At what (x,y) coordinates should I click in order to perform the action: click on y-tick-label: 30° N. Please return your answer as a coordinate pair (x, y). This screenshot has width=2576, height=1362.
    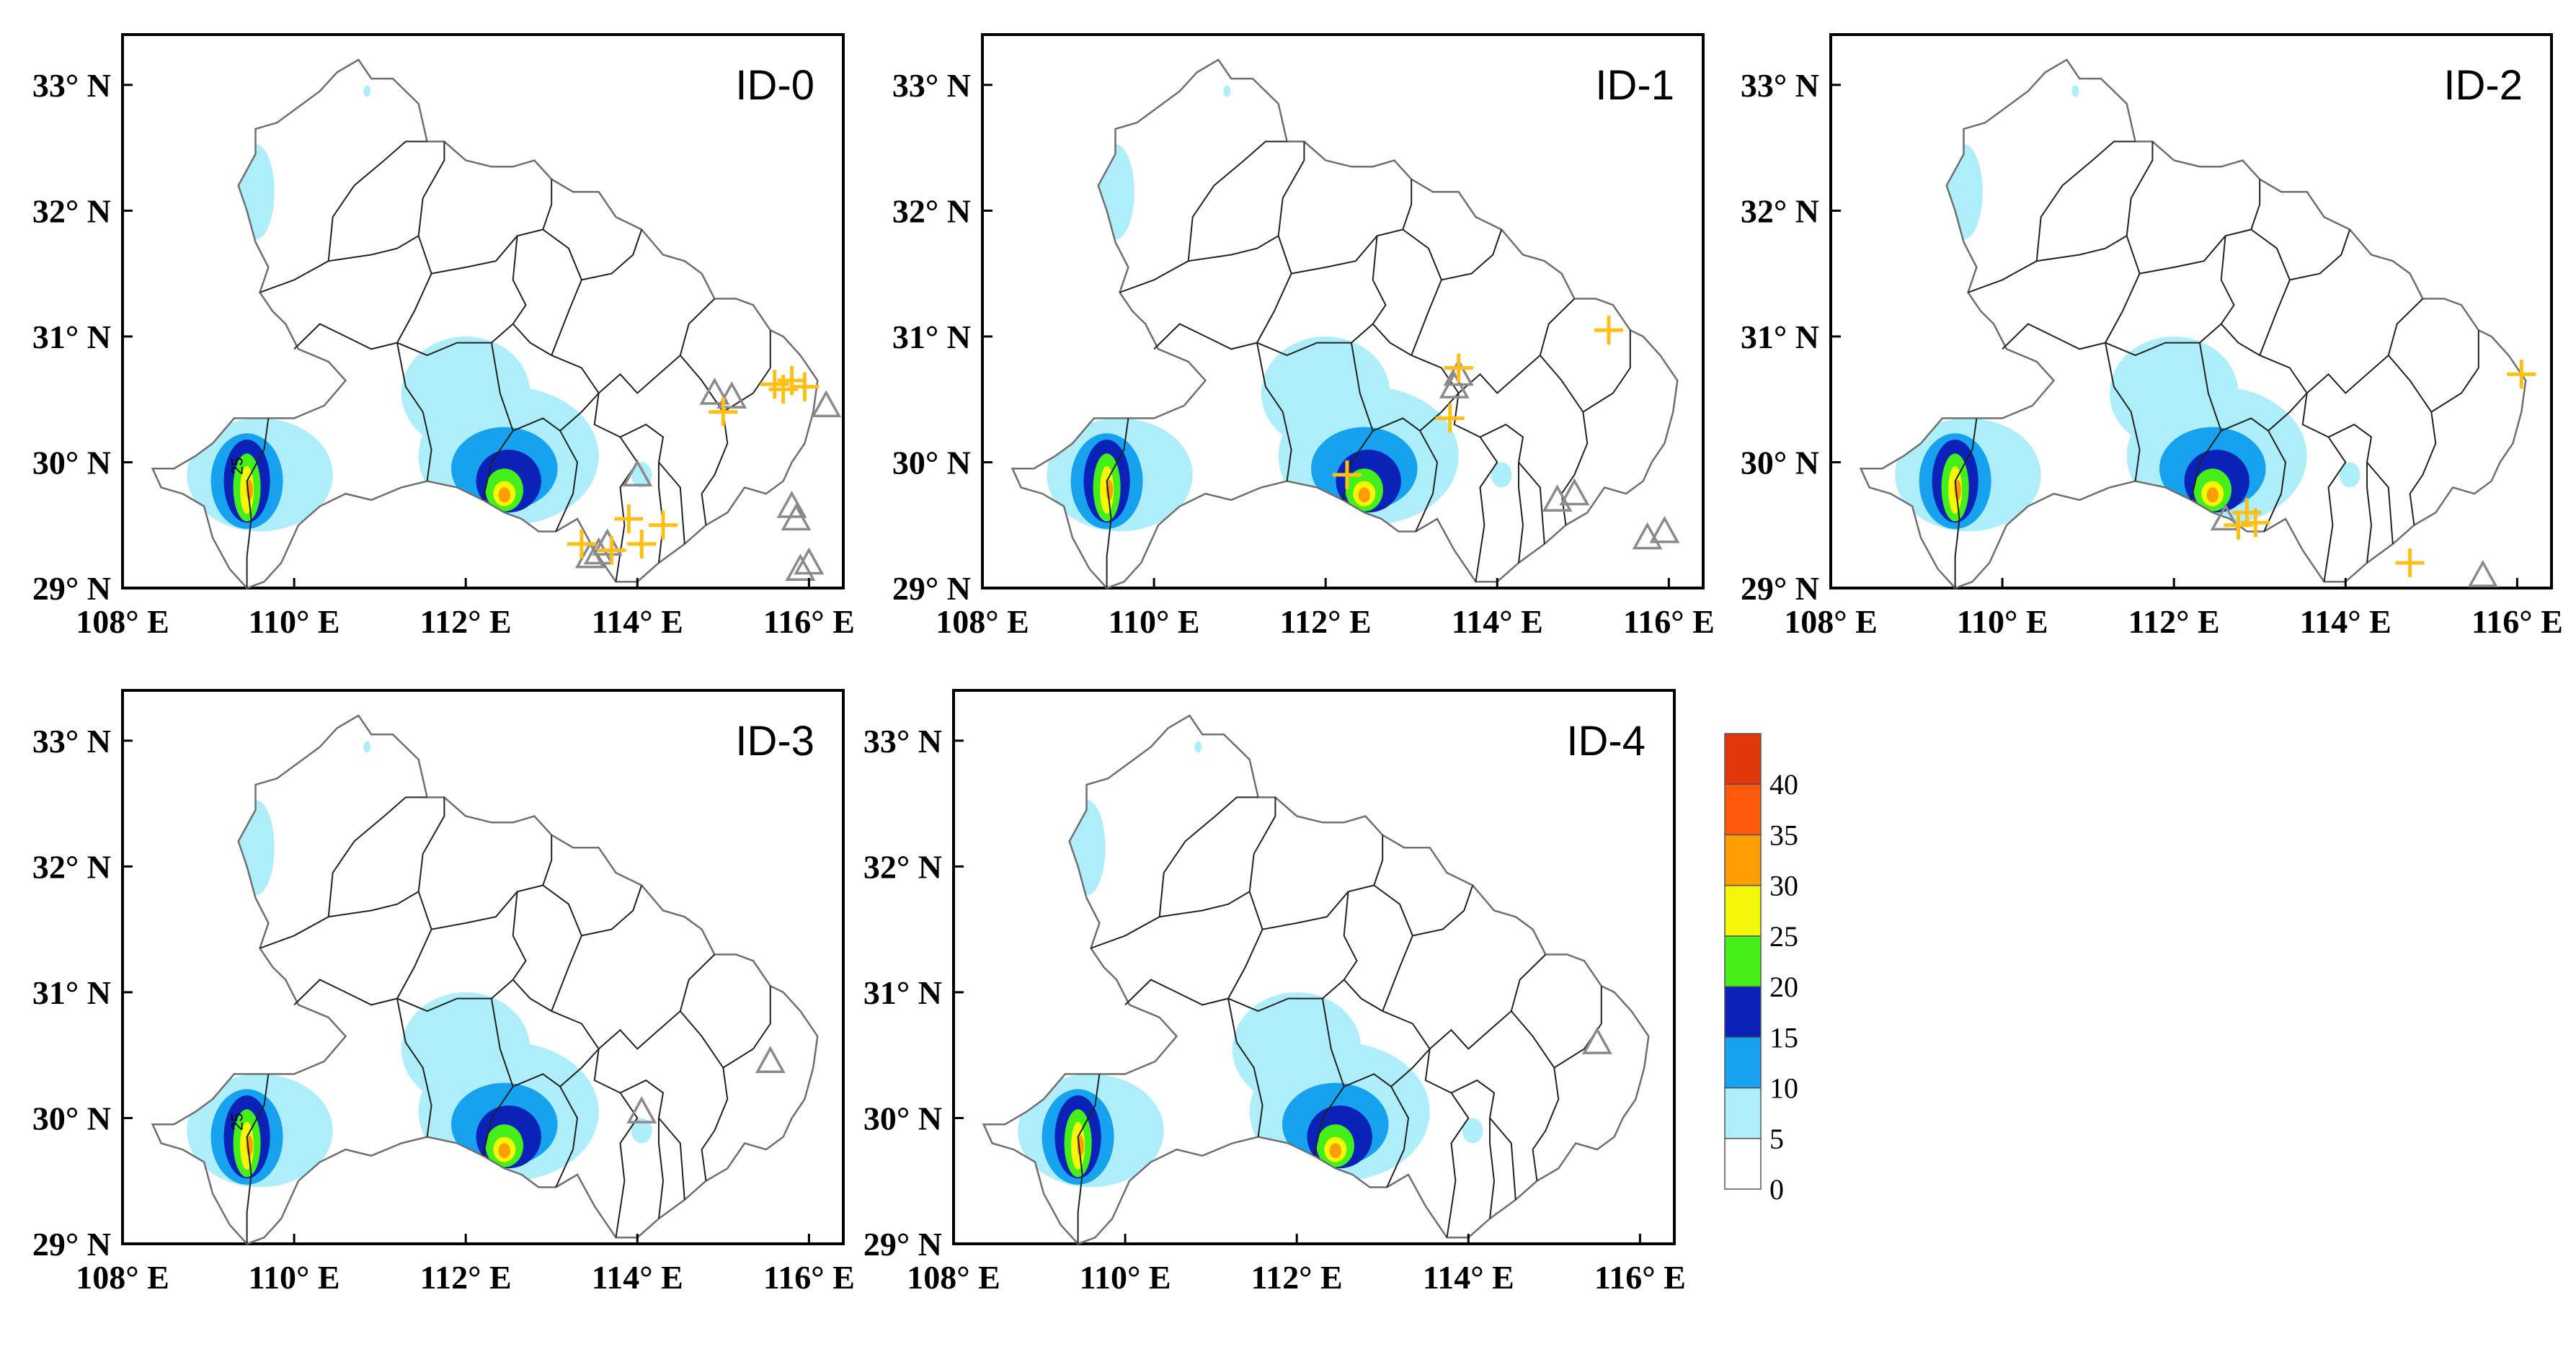
    Looking at the image, I should click on (1780, 462).